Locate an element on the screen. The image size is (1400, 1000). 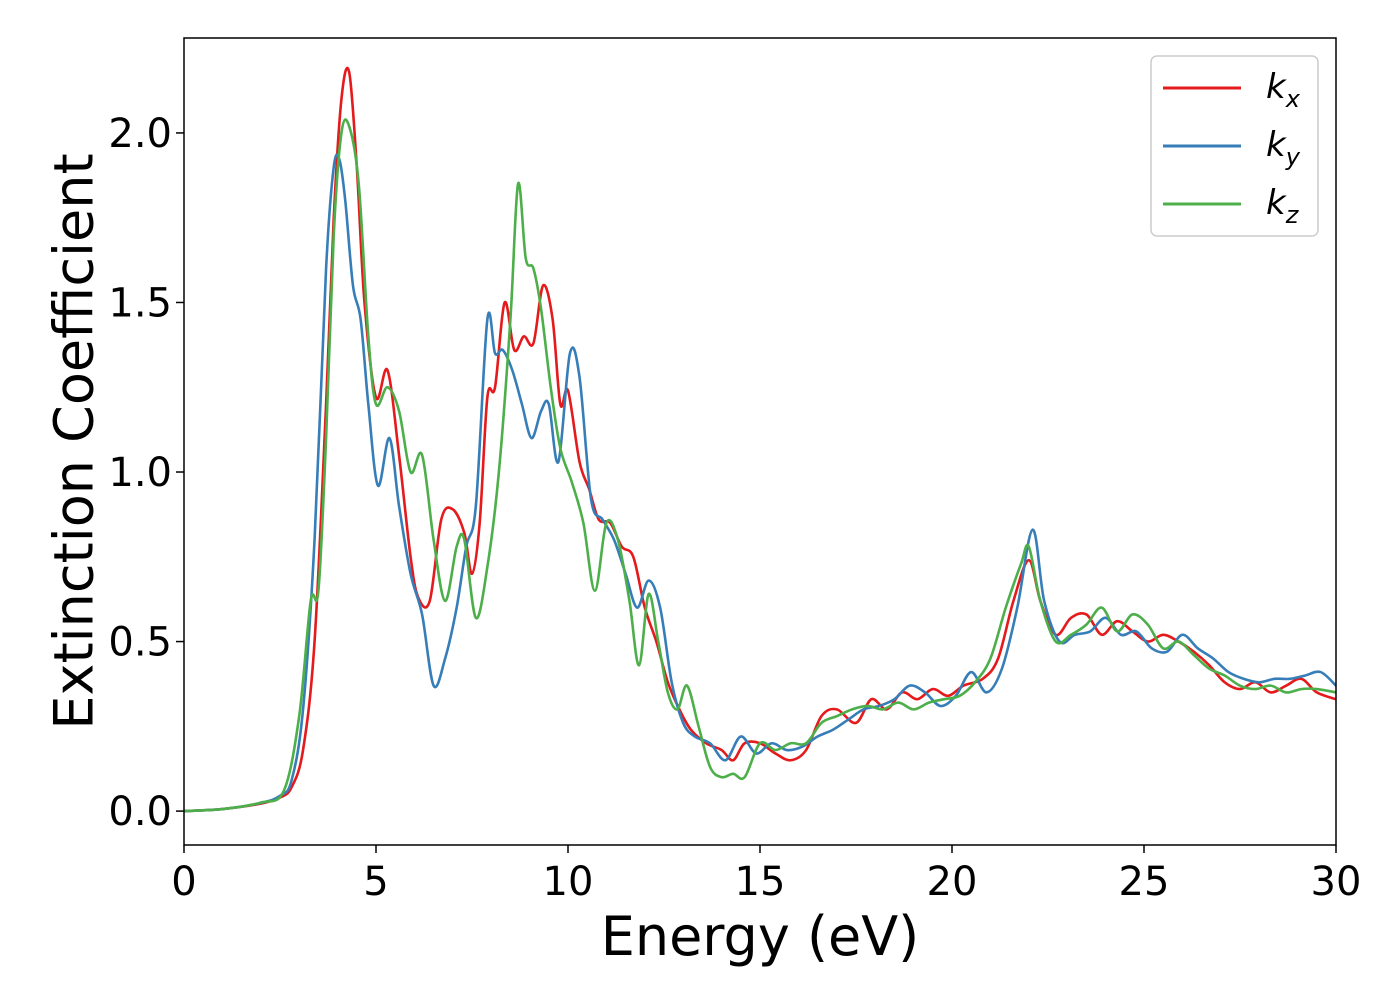
y-axis-title: Extinction Coefficient is located at coordinates (74, 441).